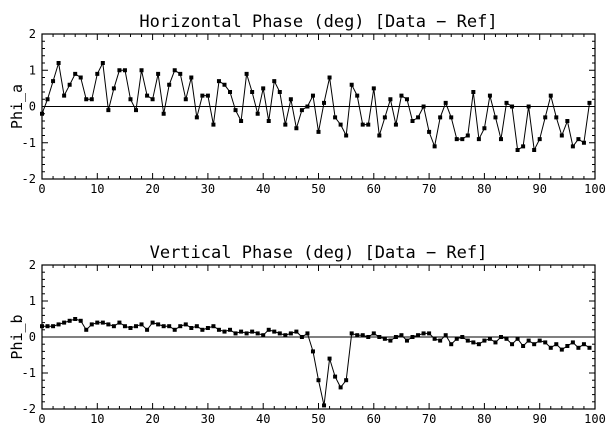 Image resolution: width=609 pixels, height=426 pixels. I want to click on x-tick-label: 0, so click(41, 419).